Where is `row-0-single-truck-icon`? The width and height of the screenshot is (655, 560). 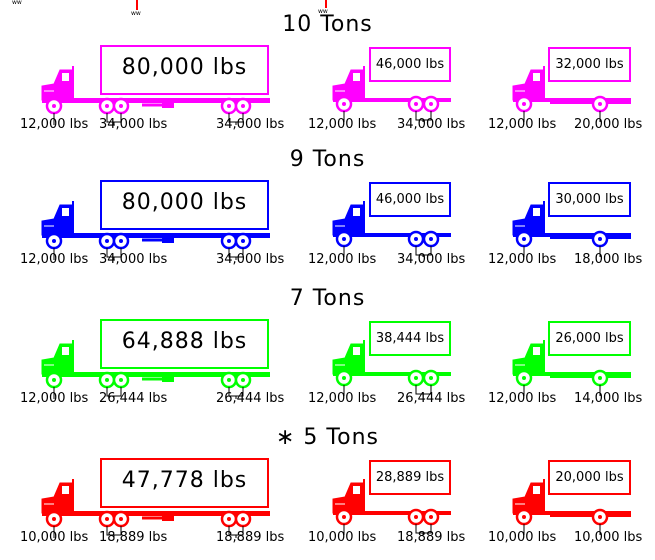 row-0-single-truck-icon is located at coordinates (571, 94).